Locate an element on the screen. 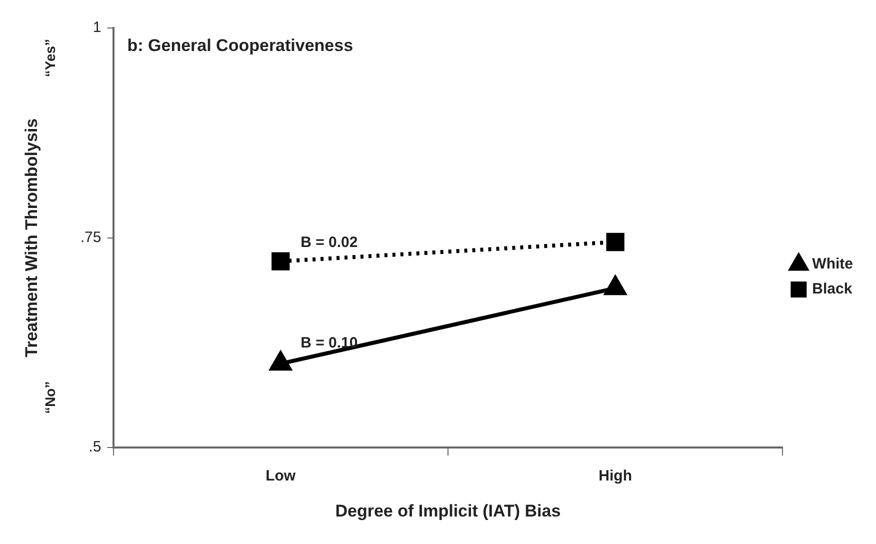 Image resolution: width=876 pixels, height=544 pixels. x-tick-label: Low is located at coordinates (281, 476).